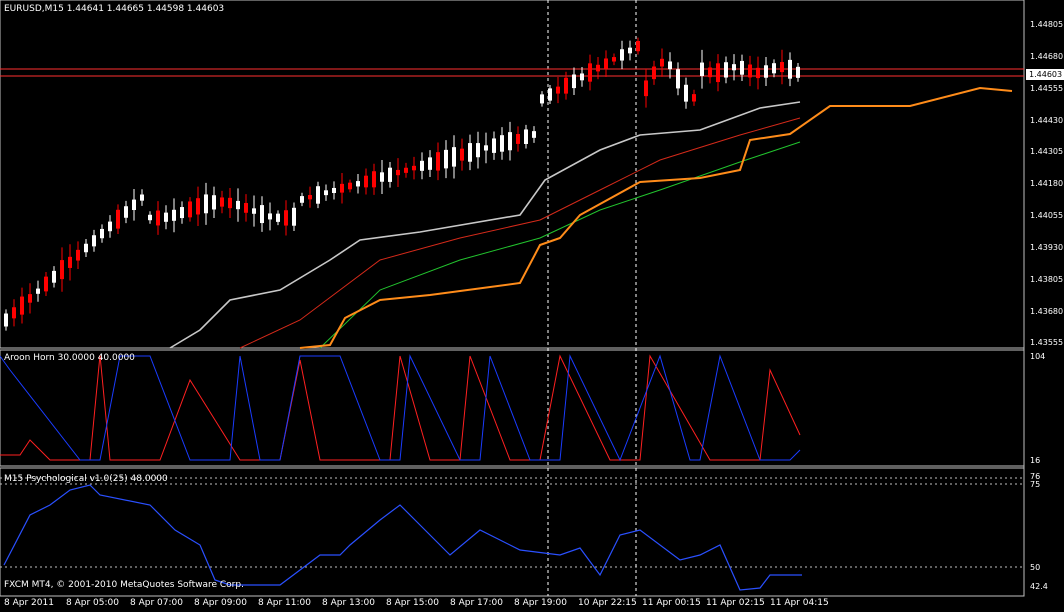 The height and width of the screenshot is (612, 1064). I want to click on psych-axis-label: 75, so click(1035, 484).